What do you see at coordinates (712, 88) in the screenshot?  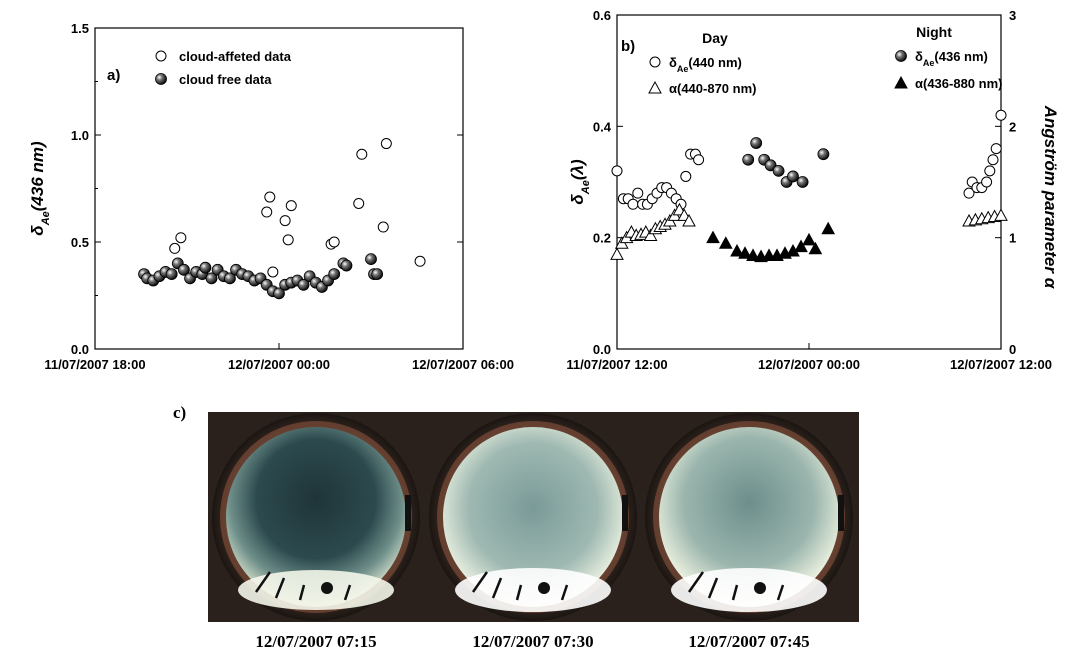 I see `legend-entry: α(440-870 nm)` at bounding box center [712, 88].